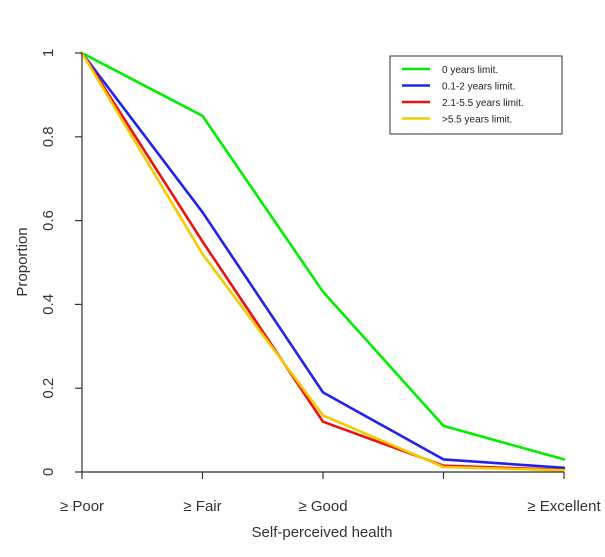  Describe the element at coordinates (564, 506) in the screenshot. I see `x-tick-label: ≥ Excellent` at that location.